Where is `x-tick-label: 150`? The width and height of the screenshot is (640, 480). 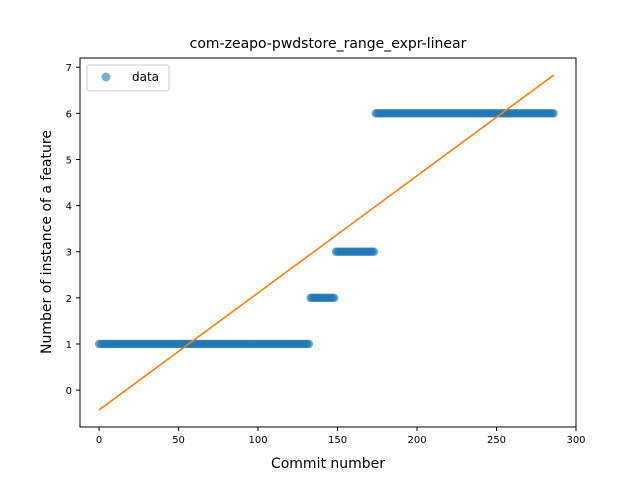 x-tick-label: 150 is located at coordinates (337, 440).